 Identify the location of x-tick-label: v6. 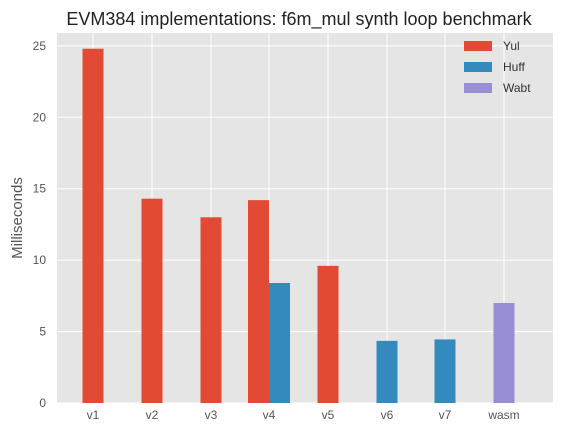
(387, 415).